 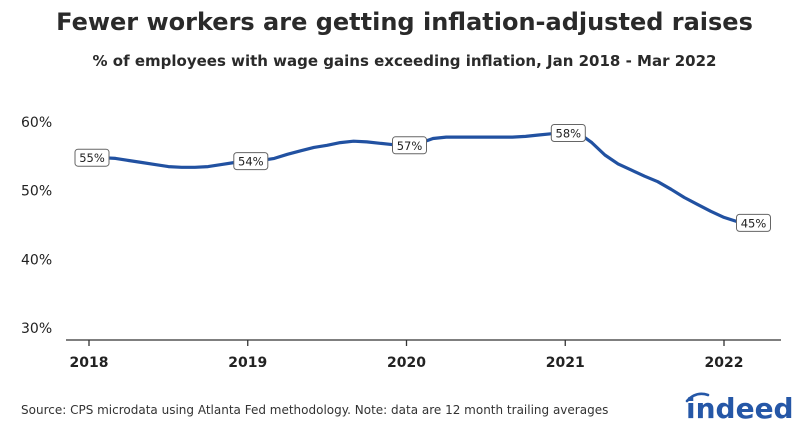 I want to click on data-label-text: 58%, so click(x=569, y=134).